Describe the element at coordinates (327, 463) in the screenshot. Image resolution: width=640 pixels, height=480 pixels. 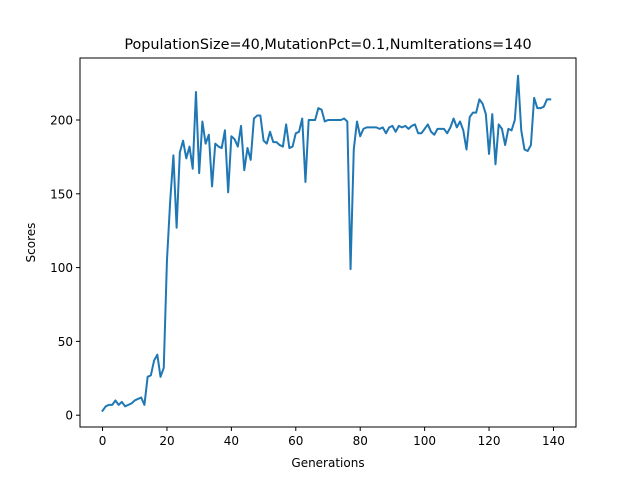
I see `x-axis-label: Generations` at that location.